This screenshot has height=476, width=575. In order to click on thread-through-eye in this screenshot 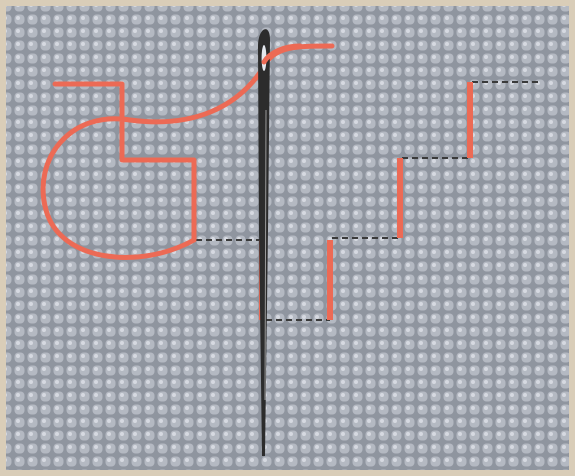, I will do `click(282, 54)`.